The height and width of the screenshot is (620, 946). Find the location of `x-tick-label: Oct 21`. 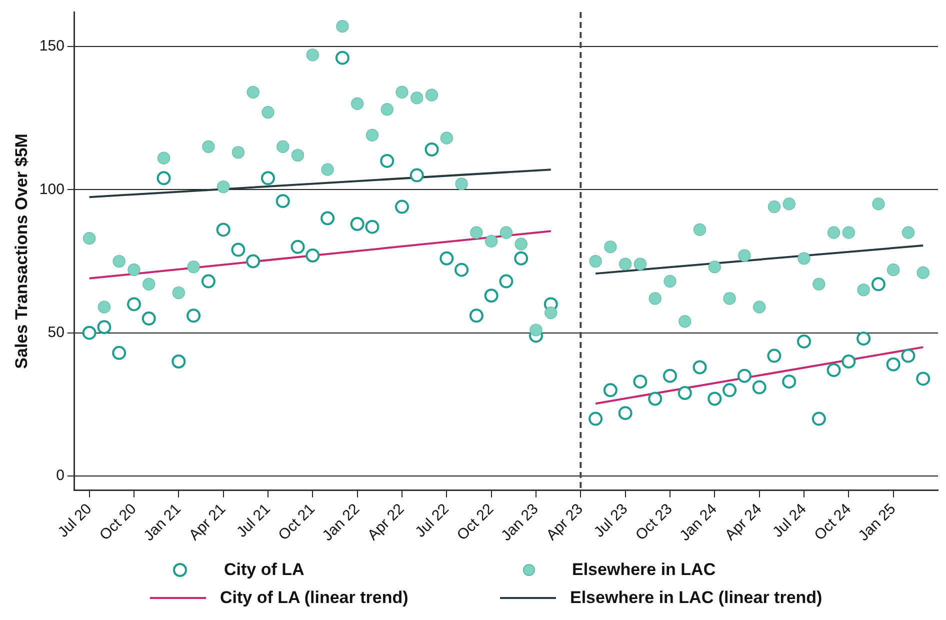

x-tick-label: Oct 21 is located at coordinates (296, 522).